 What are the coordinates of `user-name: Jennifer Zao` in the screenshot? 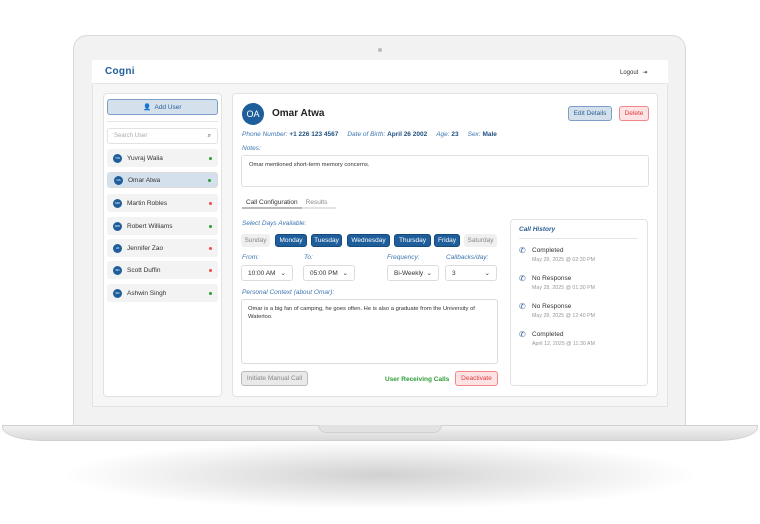 It's located at (145, 248).